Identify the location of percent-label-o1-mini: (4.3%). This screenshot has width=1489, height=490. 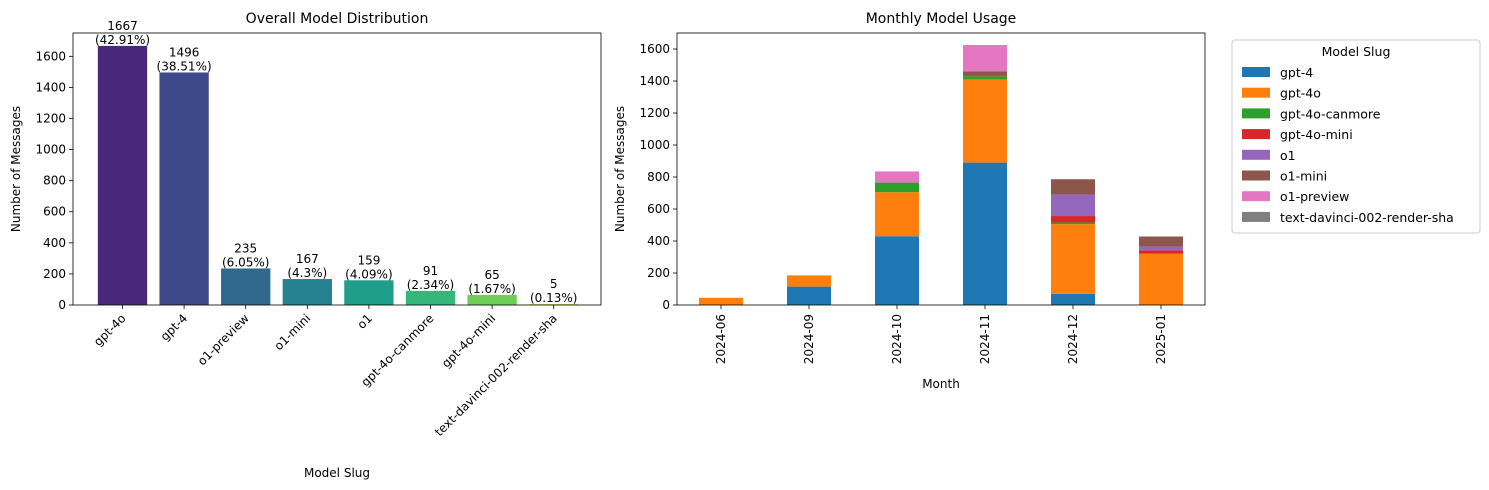
(307, 273).